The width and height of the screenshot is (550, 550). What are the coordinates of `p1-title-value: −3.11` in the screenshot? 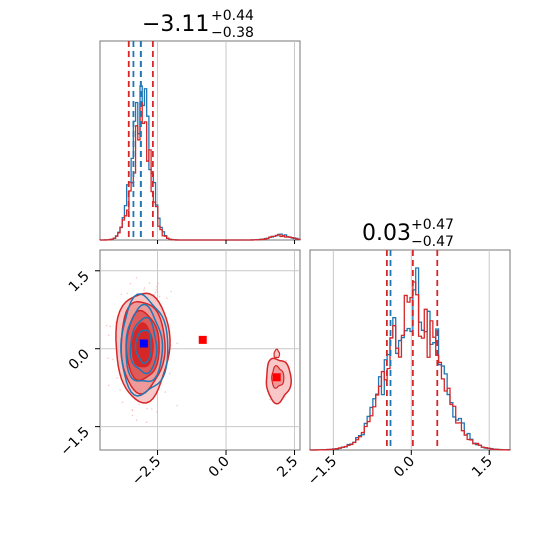 It's located at (175, 24).